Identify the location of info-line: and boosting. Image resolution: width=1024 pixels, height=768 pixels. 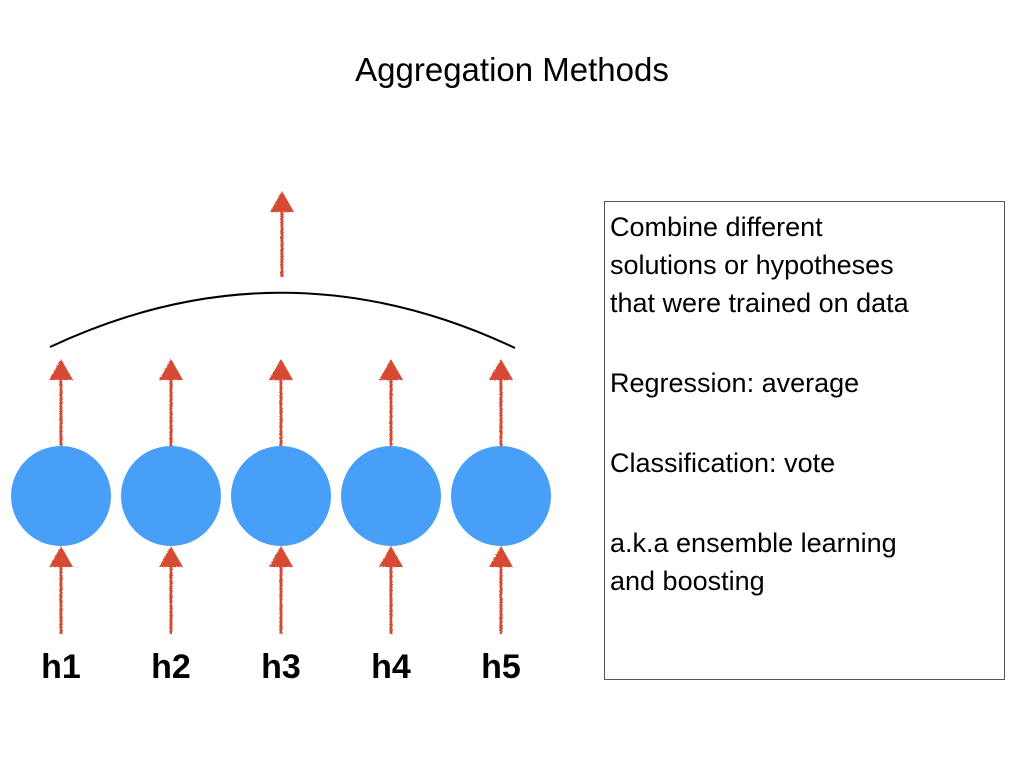
(687, 581).